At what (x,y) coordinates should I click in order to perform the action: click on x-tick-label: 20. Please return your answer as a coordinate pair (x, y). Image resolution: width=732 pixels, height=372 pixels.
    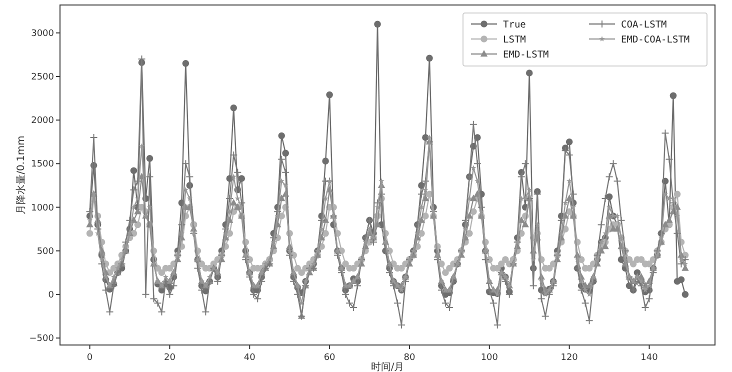
    Looking at the image, I should click on (170, 358).